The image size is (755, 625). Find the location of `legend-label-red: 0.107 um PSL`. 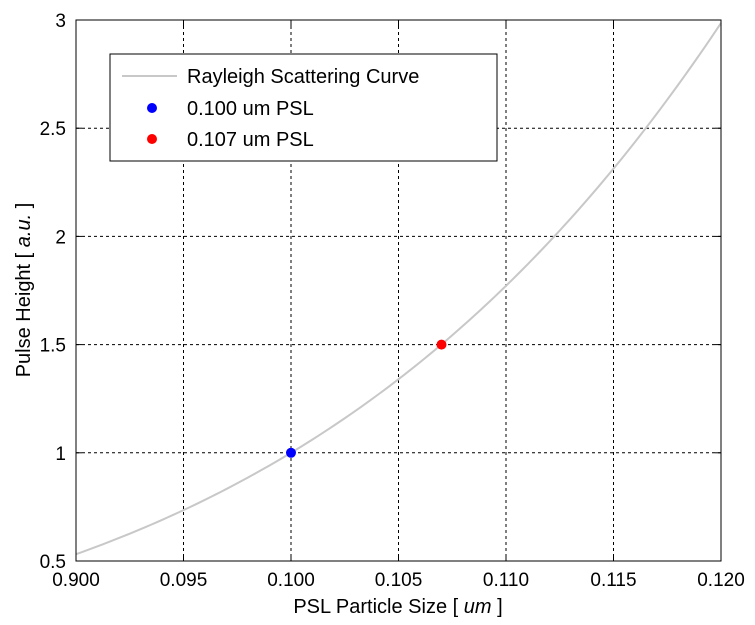

legend-label-red: 0.107 um PSL is located at coordinates (250, 140).